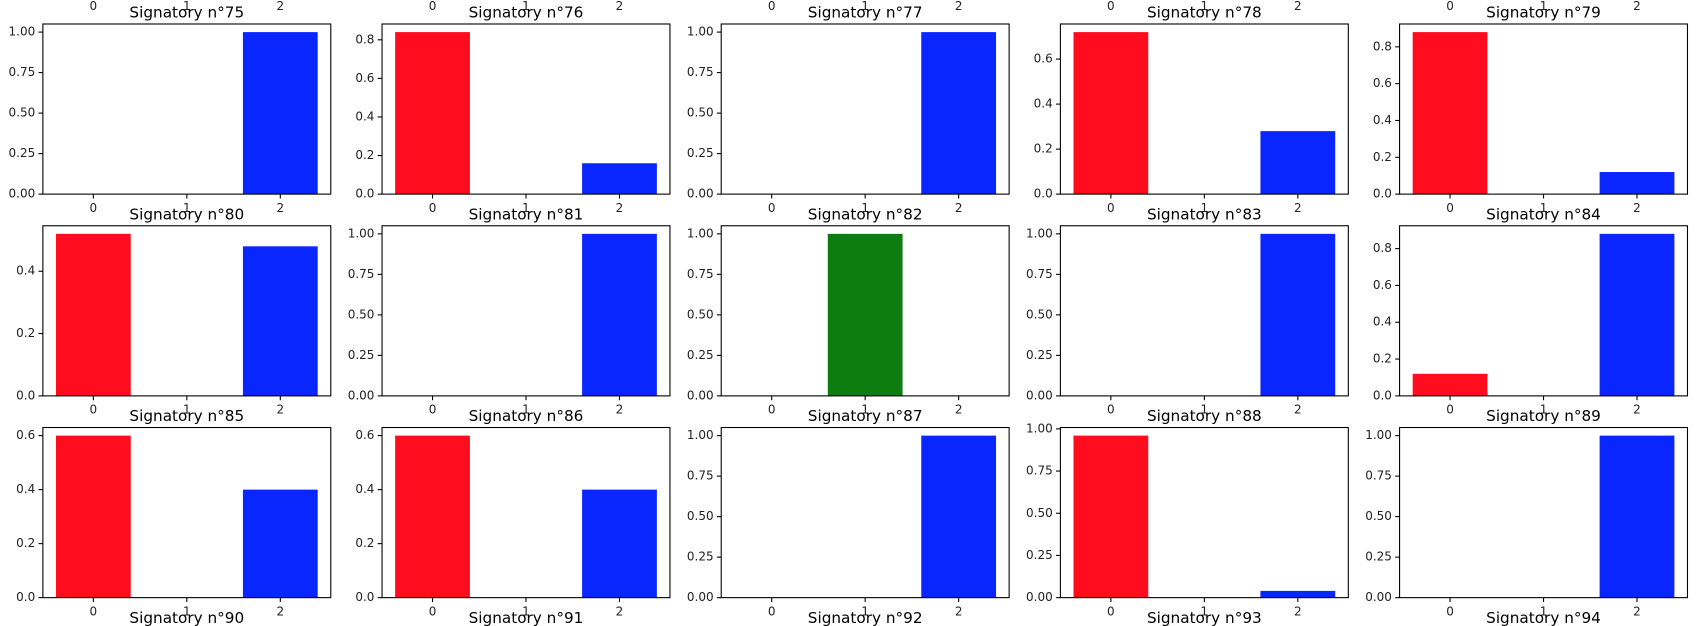 The height and width of the screenshot is (626, 1702). I want to click on chart-title: Signatory n°86, so click(526, 416).